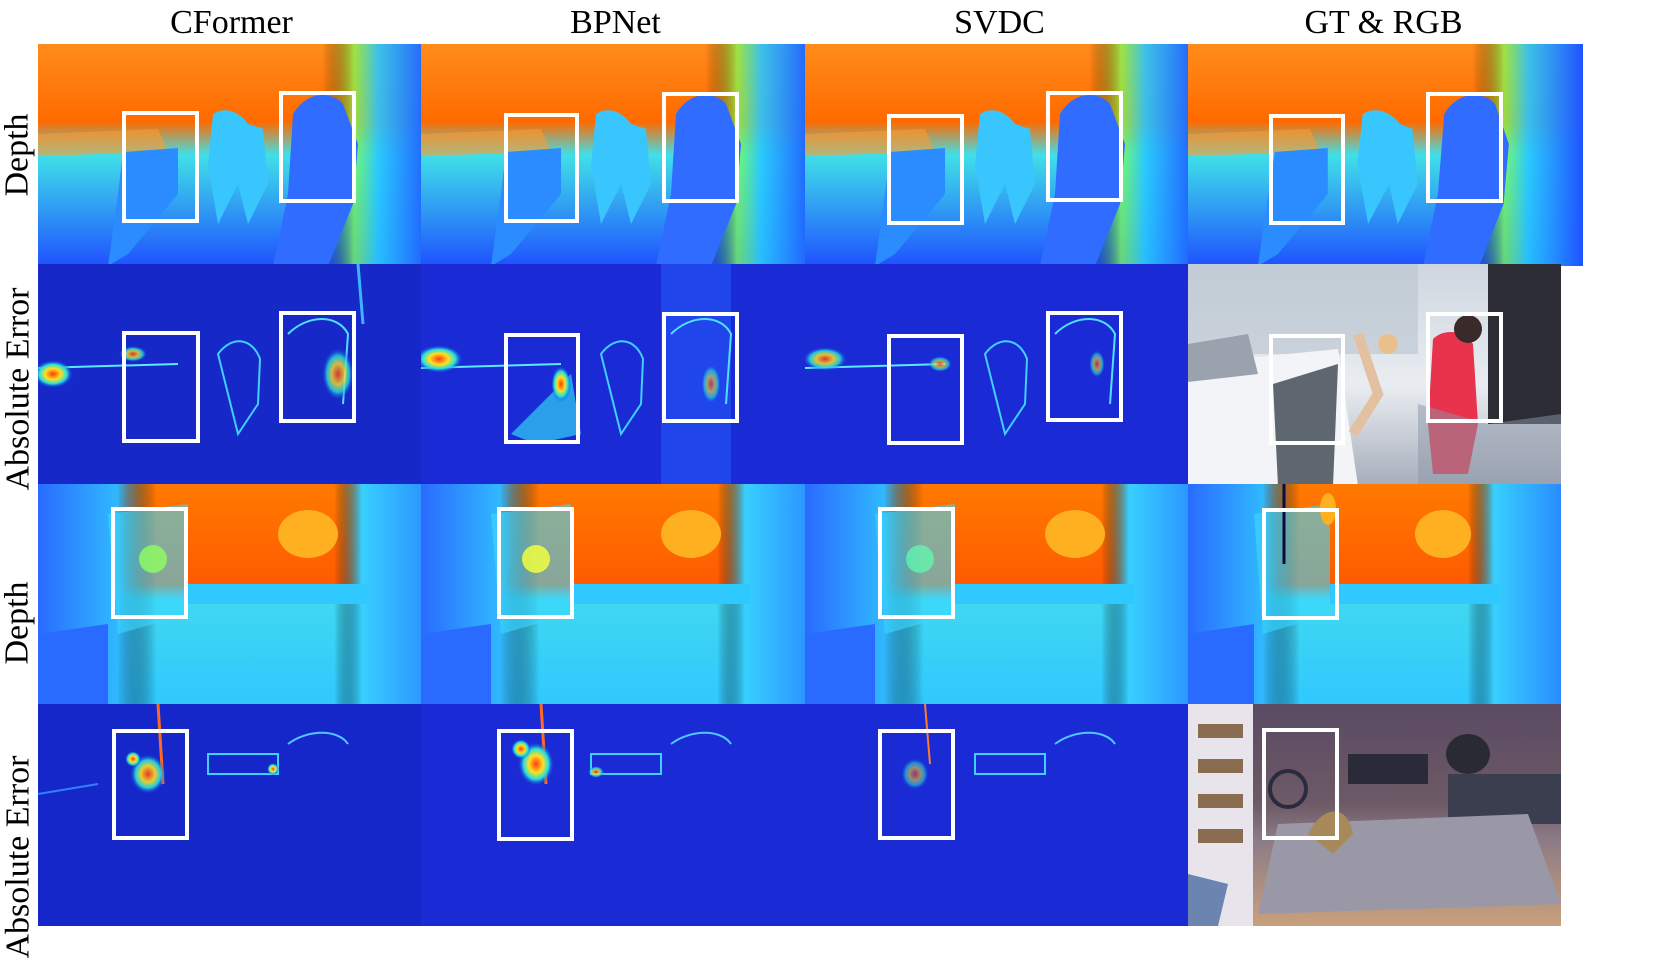 The width and height of the screenshot is (1661, 977). Describe the element at coordinates (235, 595) in the screenshot. I see `panel-depth-living-cformer` at that location.